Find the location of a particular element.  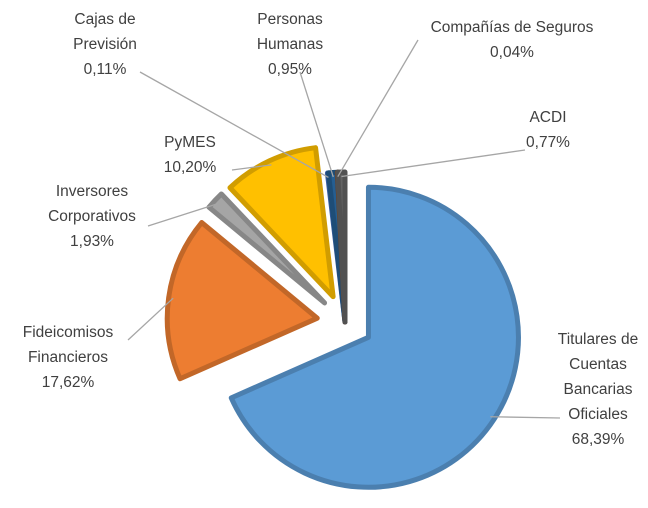

category-label: Cajas de Previsión is located at coordinates (105, 32).